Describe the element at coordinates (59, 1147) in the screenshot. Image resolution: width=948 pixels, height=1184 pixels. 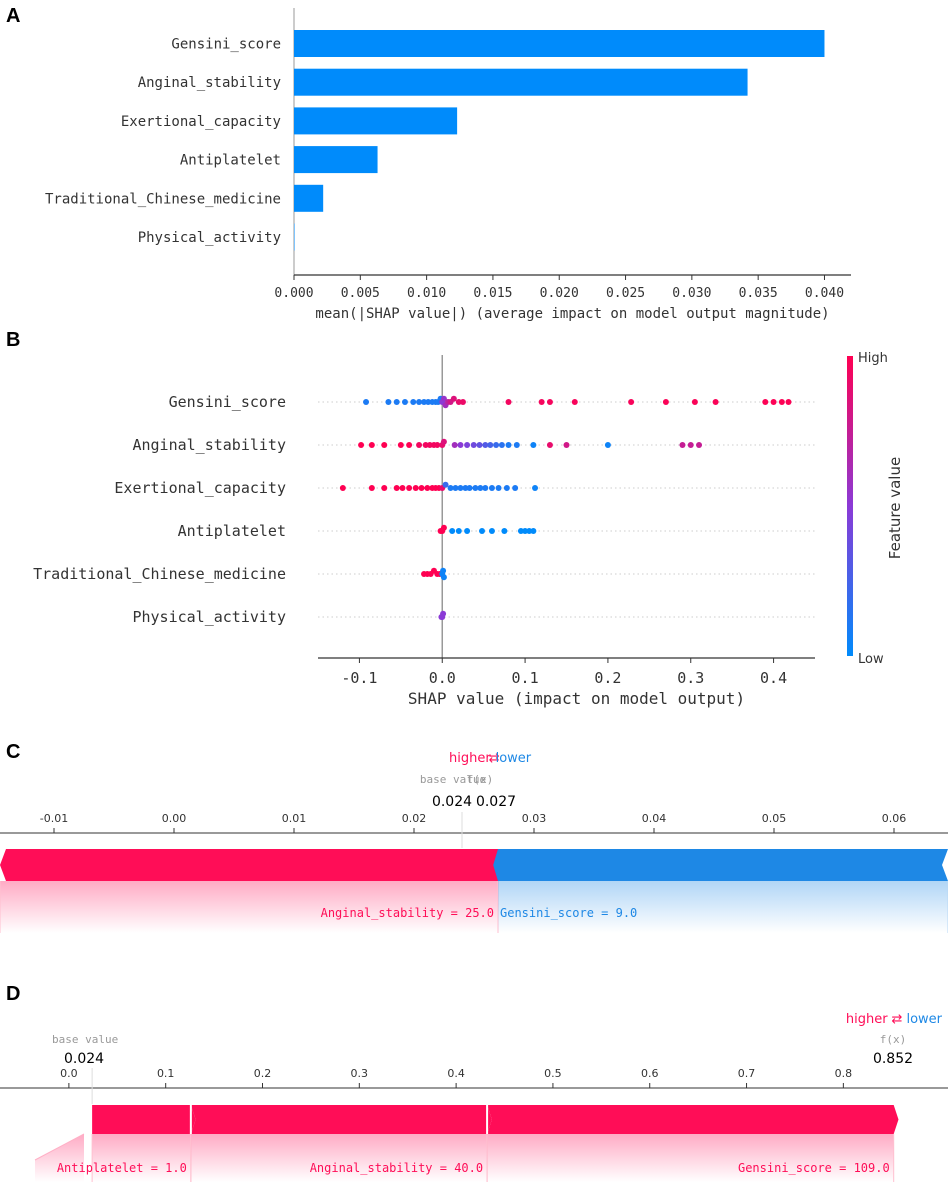
I see `antiplatelet-connector-line` at that location.